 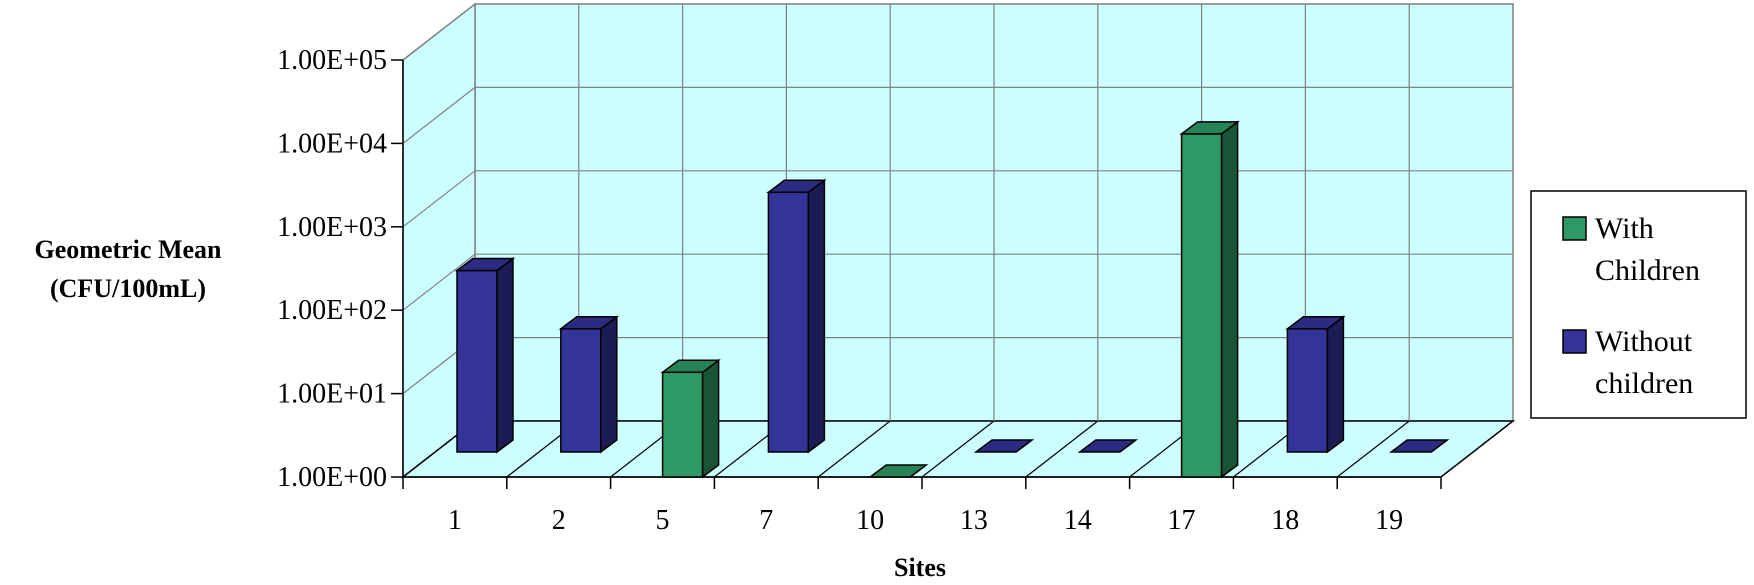 I want to click on legend: With Children Without children, so click(x=1638, y=304).